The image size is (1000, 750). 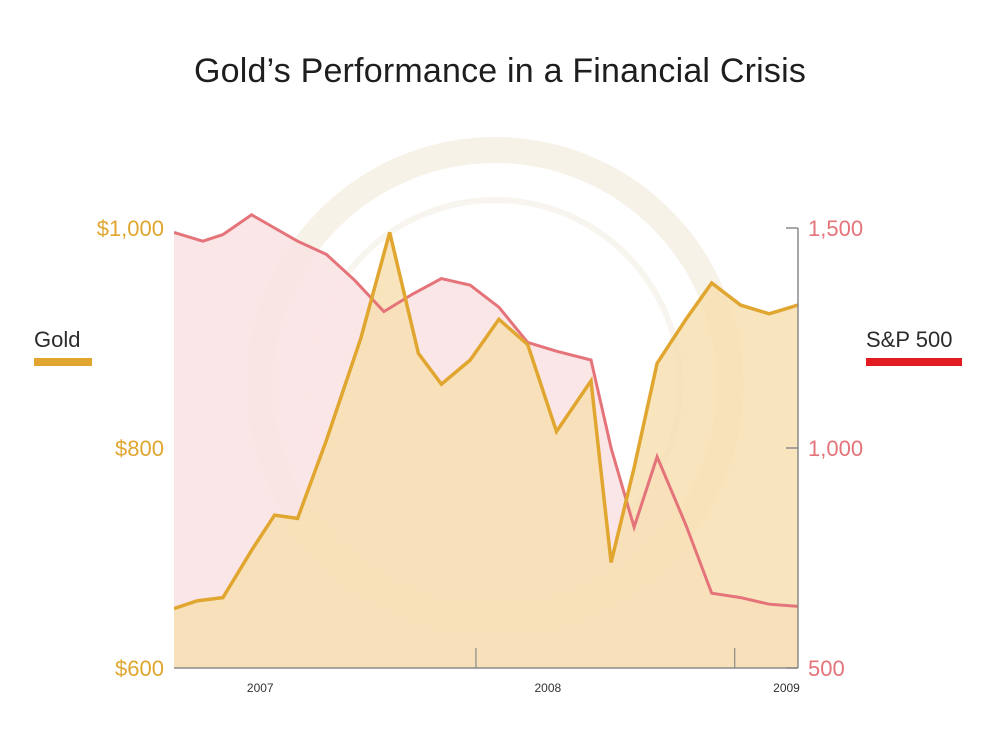 What do you see at coordinates (786, 688) in the screenshot?
I see `x-tick-label: 2009` at bounding box center [786, 688].